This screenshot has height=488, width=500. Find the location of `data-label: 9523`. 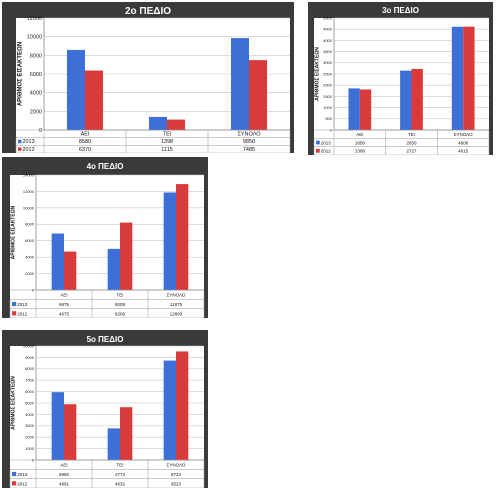

data-label: 9523 is located at coordinates (176, 483).